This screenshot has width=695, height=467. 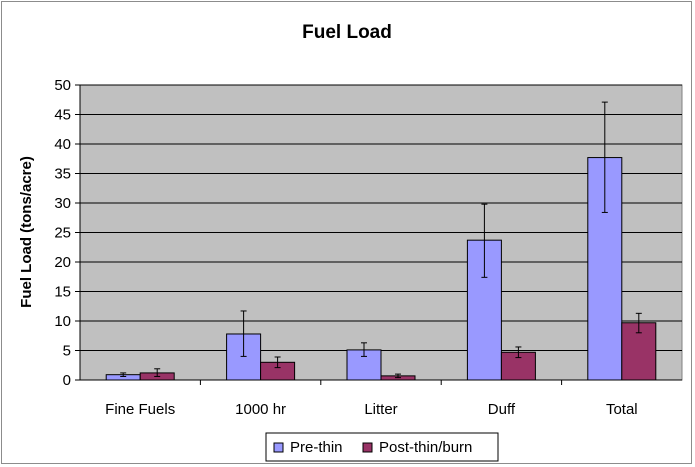 What do you see at coordinates (364, 349) in the screenshot?
I see `error-bar-pre-thin-litter` at bounding box center [364, 349].